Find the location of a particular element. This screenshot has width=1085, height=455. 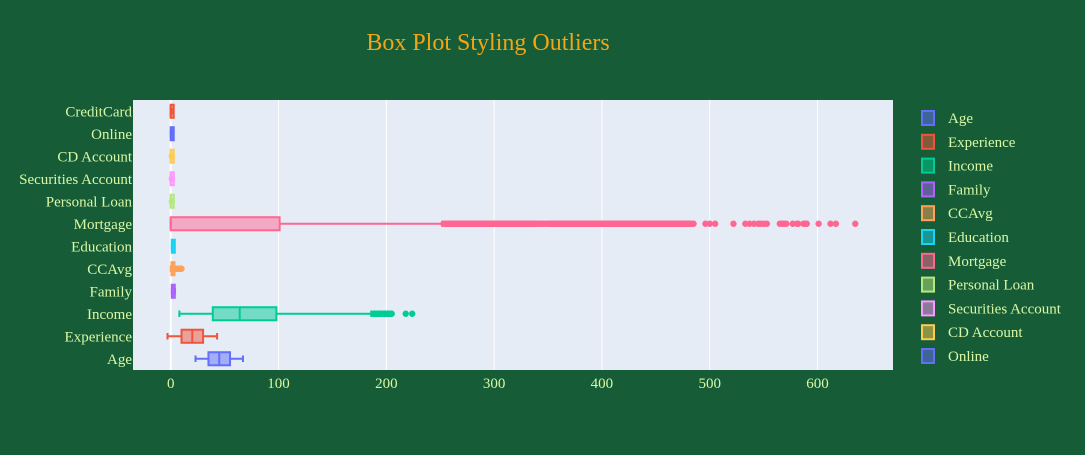

box-trace-income is located at coordinates (297, 314).